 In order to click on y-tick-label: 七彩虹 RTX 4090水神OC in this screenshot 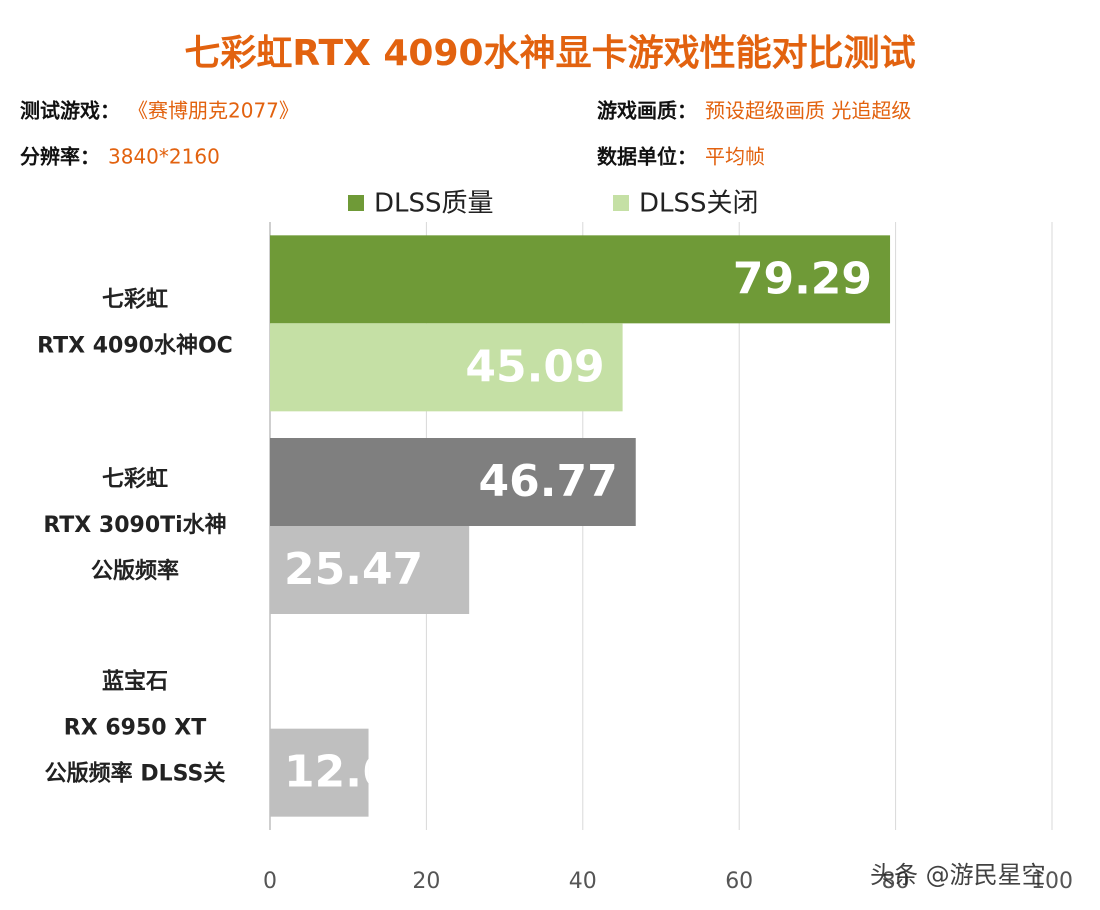, I will do `click(135, 322)`.